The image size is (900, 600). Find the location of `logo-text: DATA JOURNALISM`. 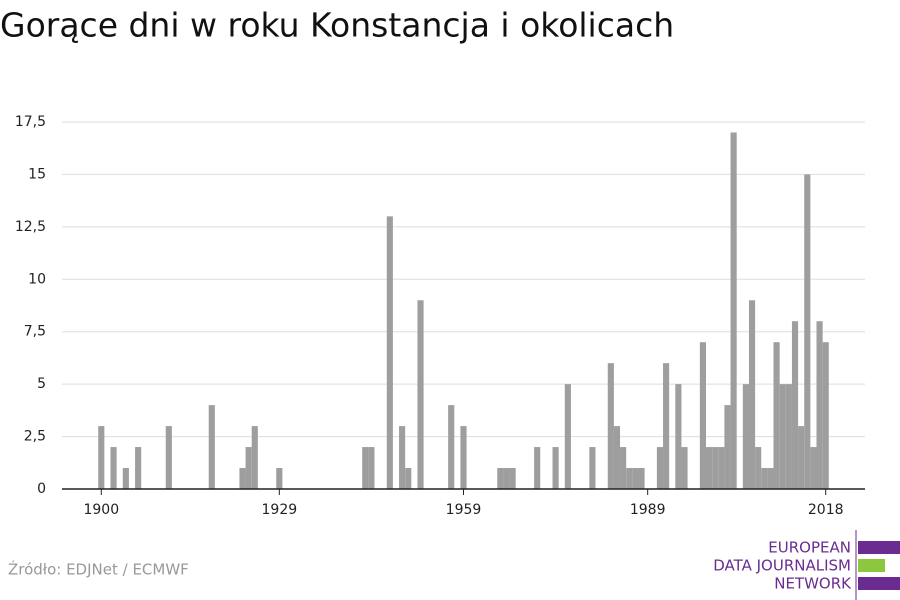

logo-text: DATA JOURNALISM is located at coordinates (782, 566).